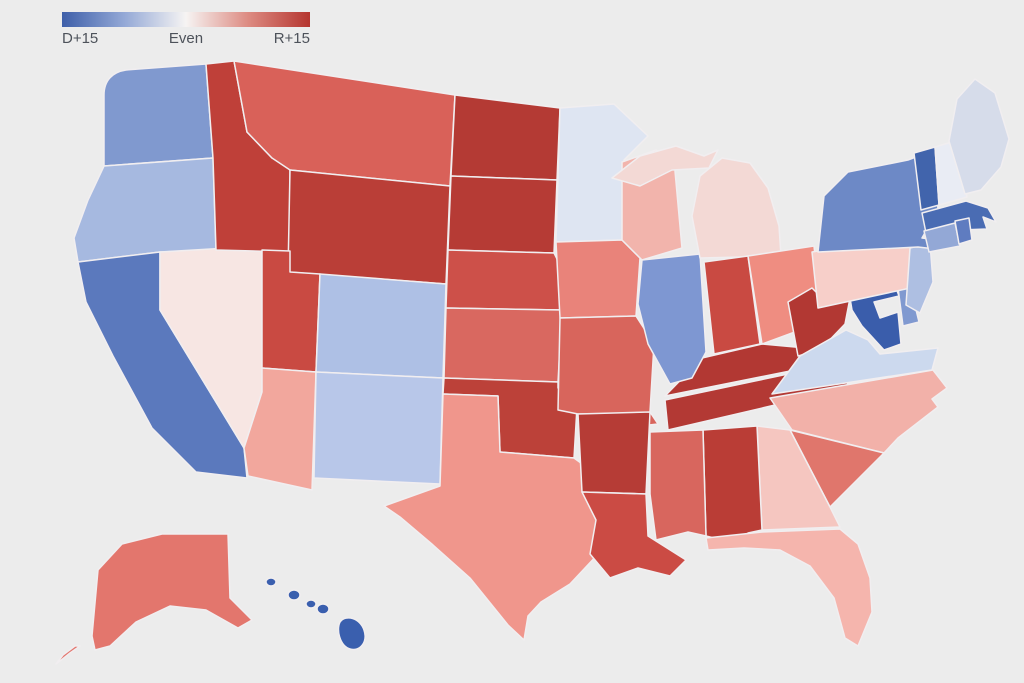 This screenshot has height=683, width=1024. I want to click on state-oregon, so click(145, 210).